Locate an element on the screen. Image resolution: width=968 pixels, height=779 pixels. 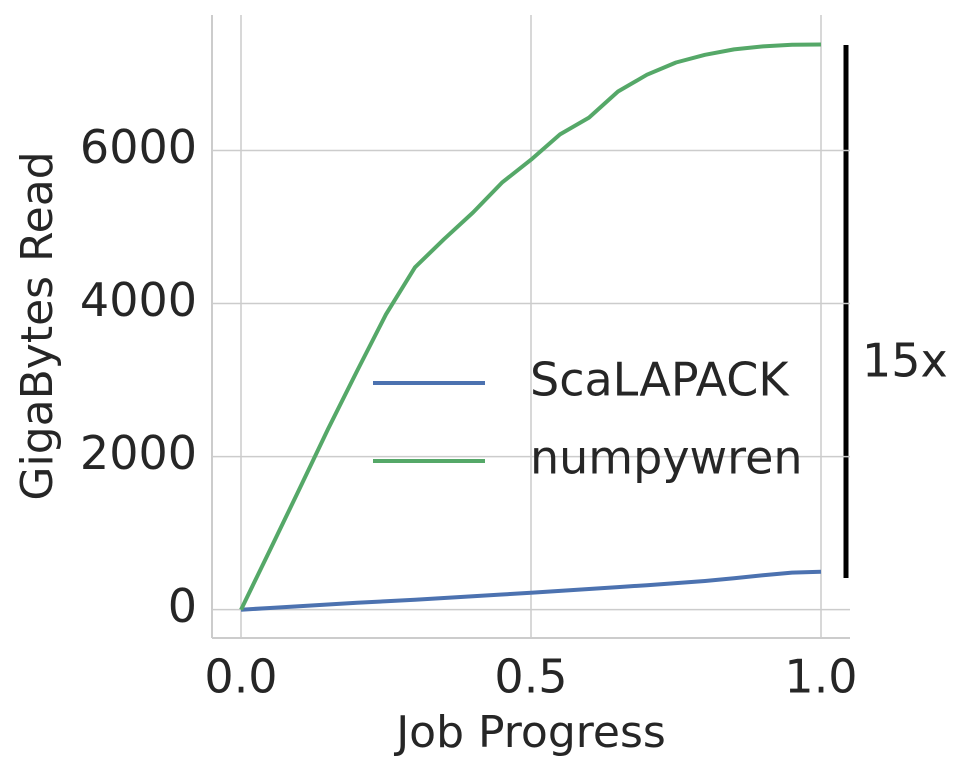
y-tick-label: 2000 is located at coordinates (138, 453).